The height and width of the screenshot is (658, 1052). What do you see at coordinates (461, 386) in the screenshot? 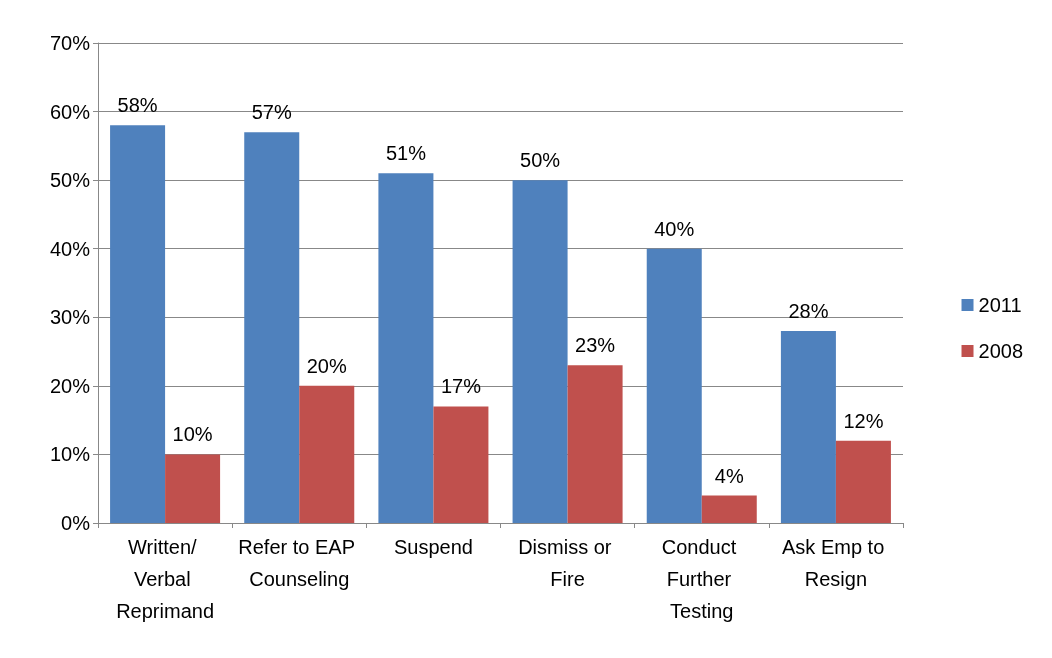
I see `data-label: 17%` at bounding box center [461, 386].